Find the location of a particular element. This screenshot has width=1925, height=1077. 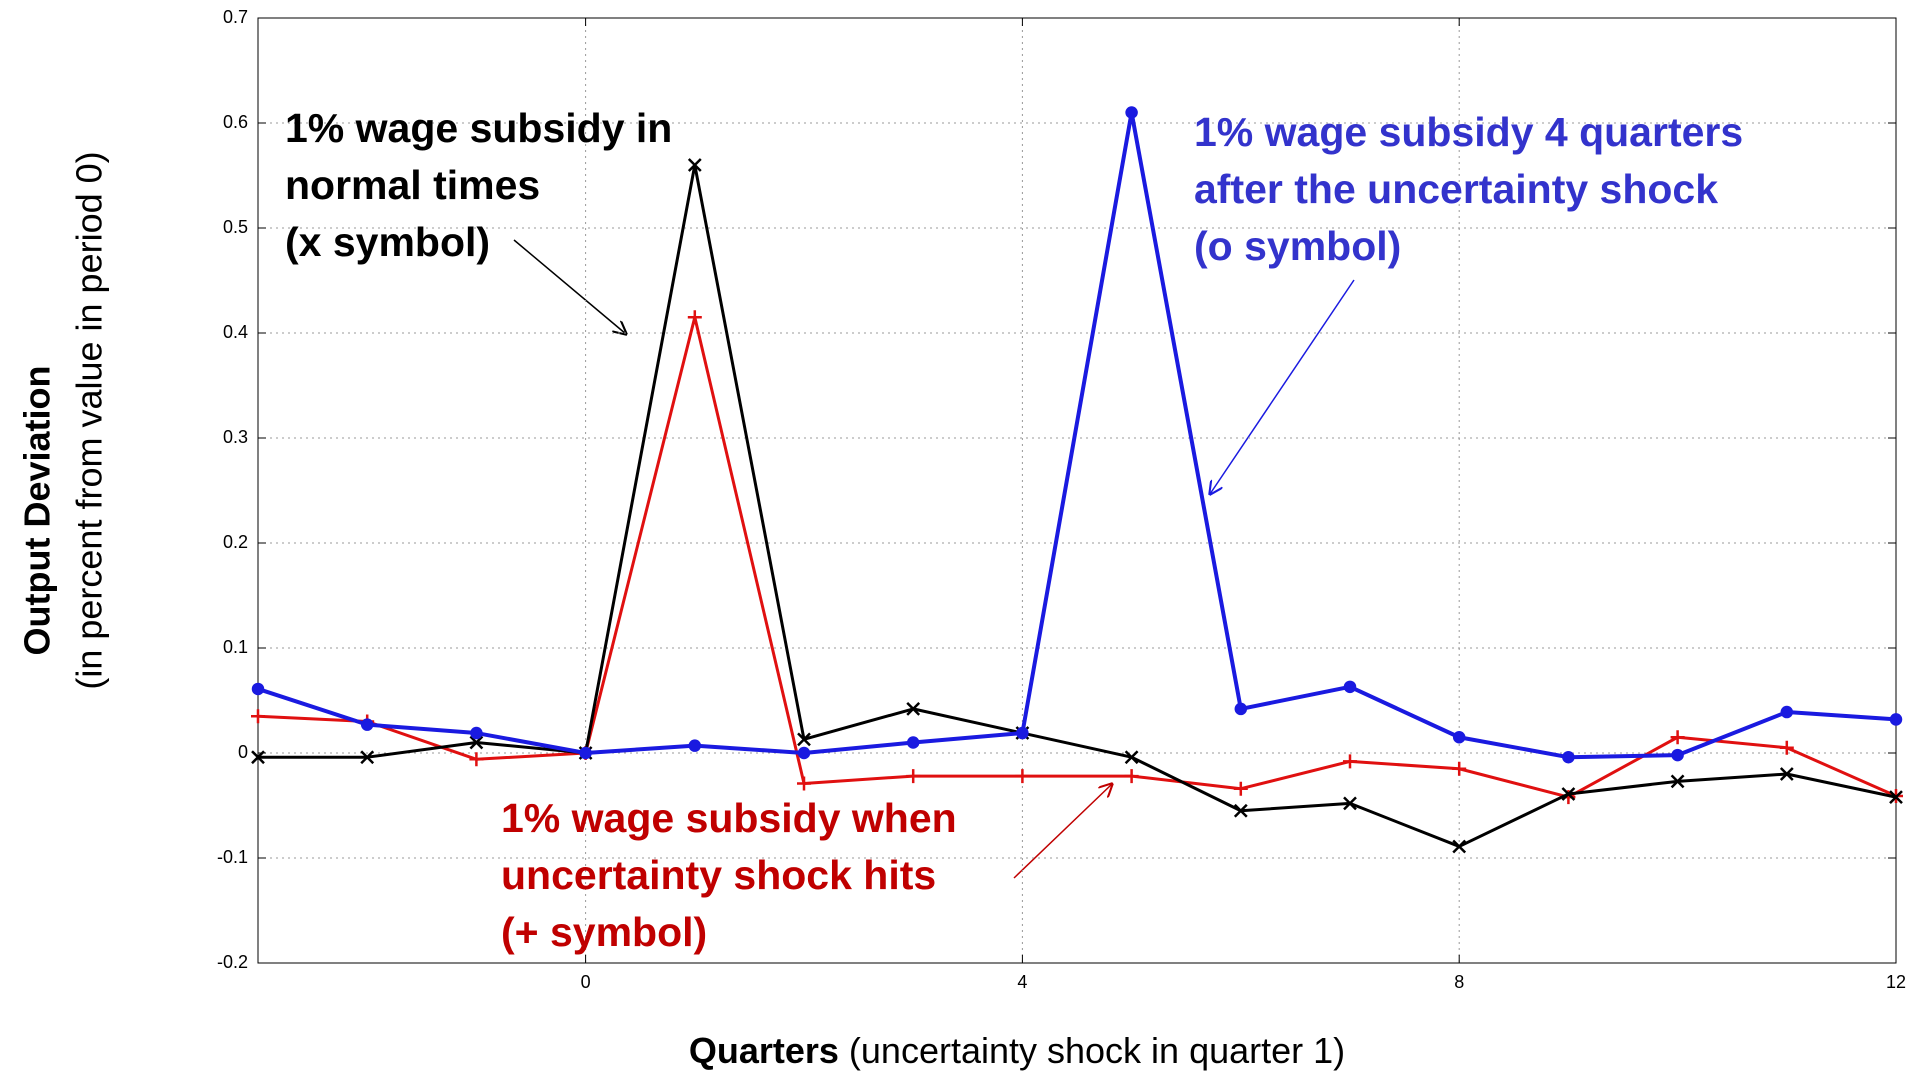

y-tick-label: 0.1 is located at coordinates (235, 647).